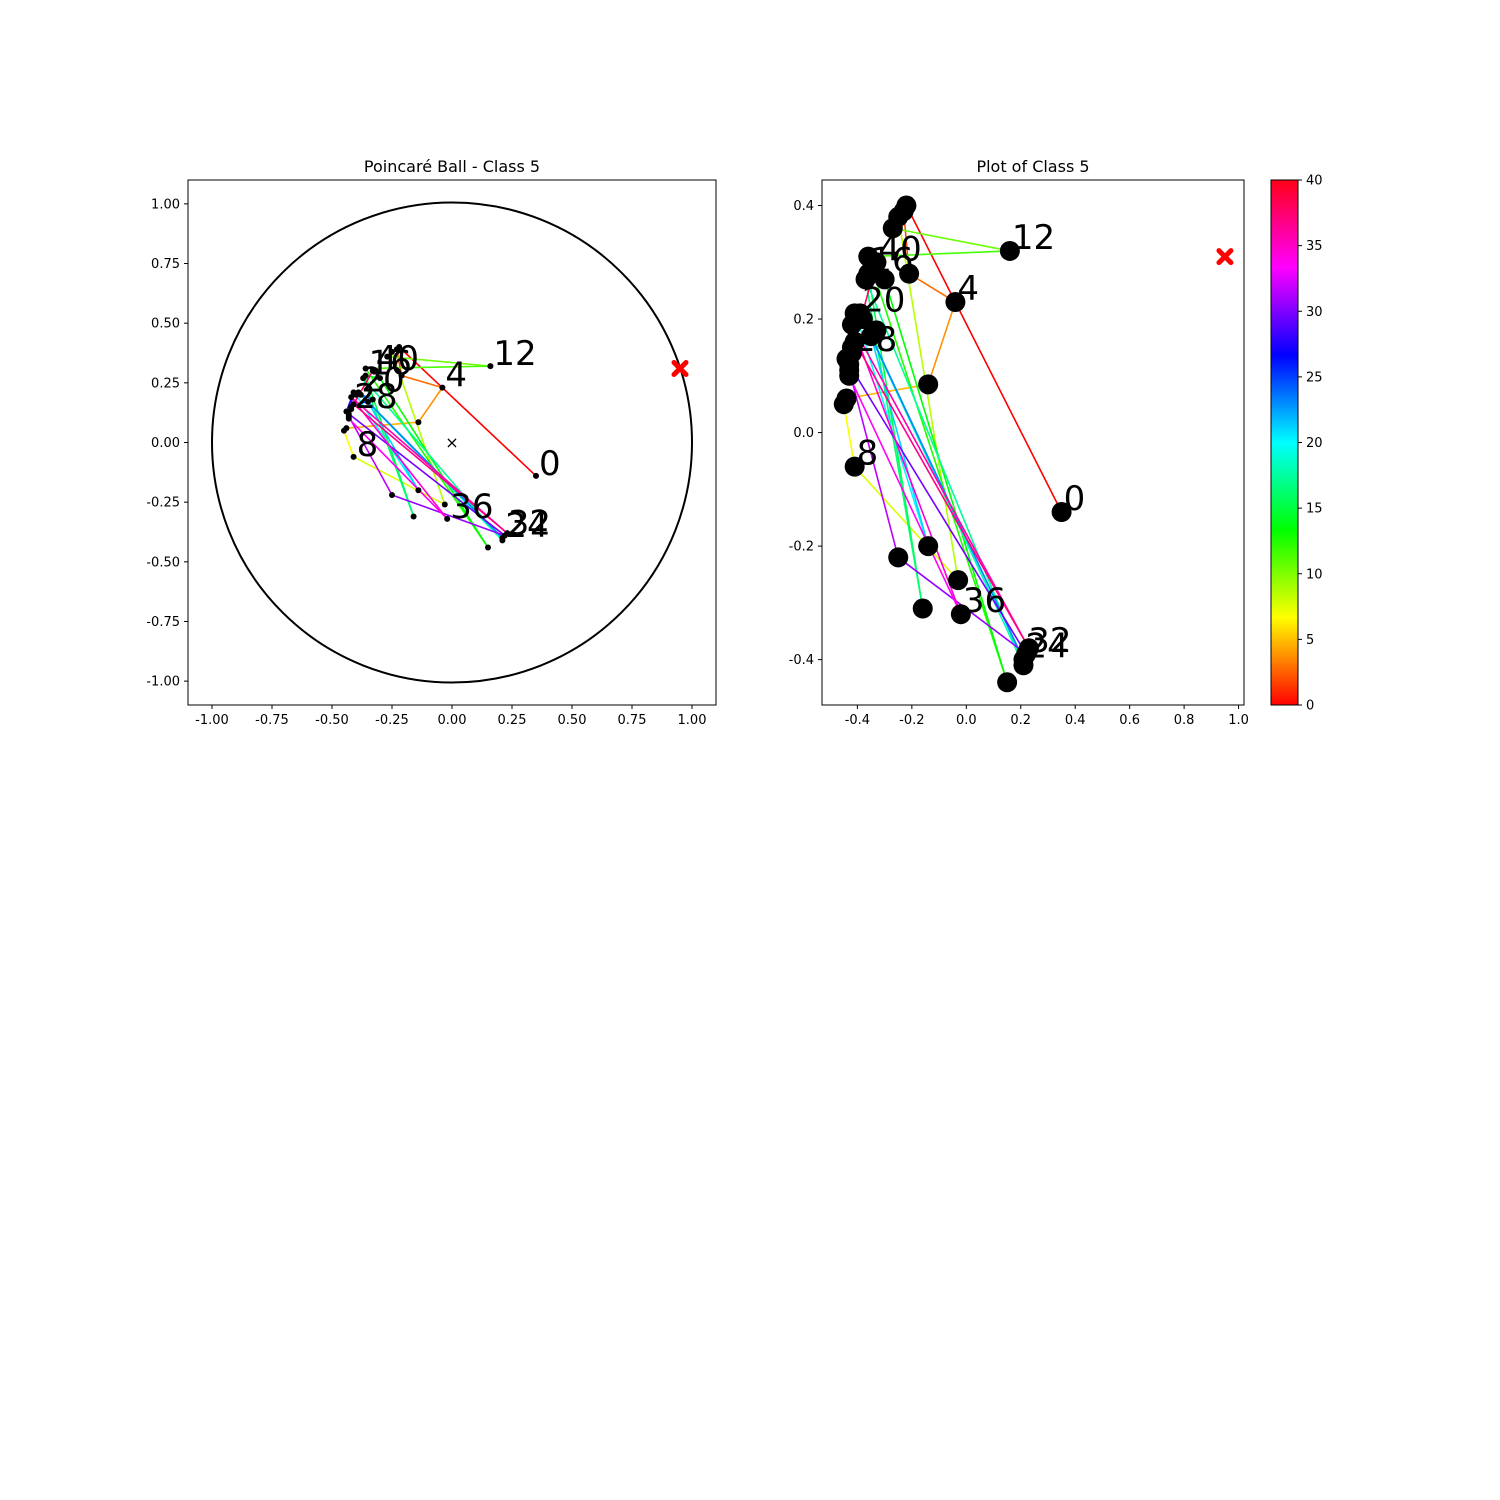  Describe the element at coordinates (163, 682) in the screenshot. I see `y-tick-label: -1.00` at that location.